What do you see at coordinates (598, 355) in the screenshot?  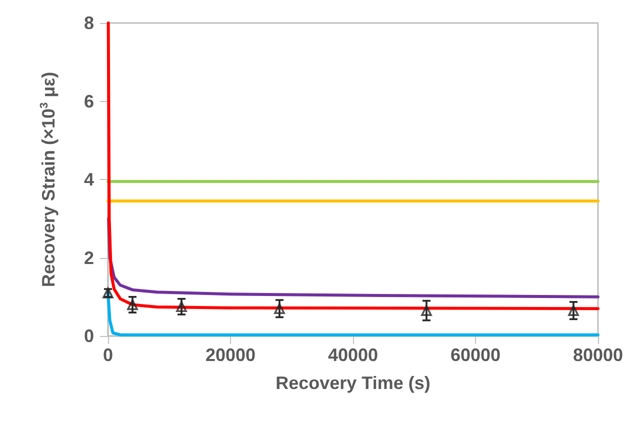 I see `x-tick-label: 80000` at bounding box center [598, 355].